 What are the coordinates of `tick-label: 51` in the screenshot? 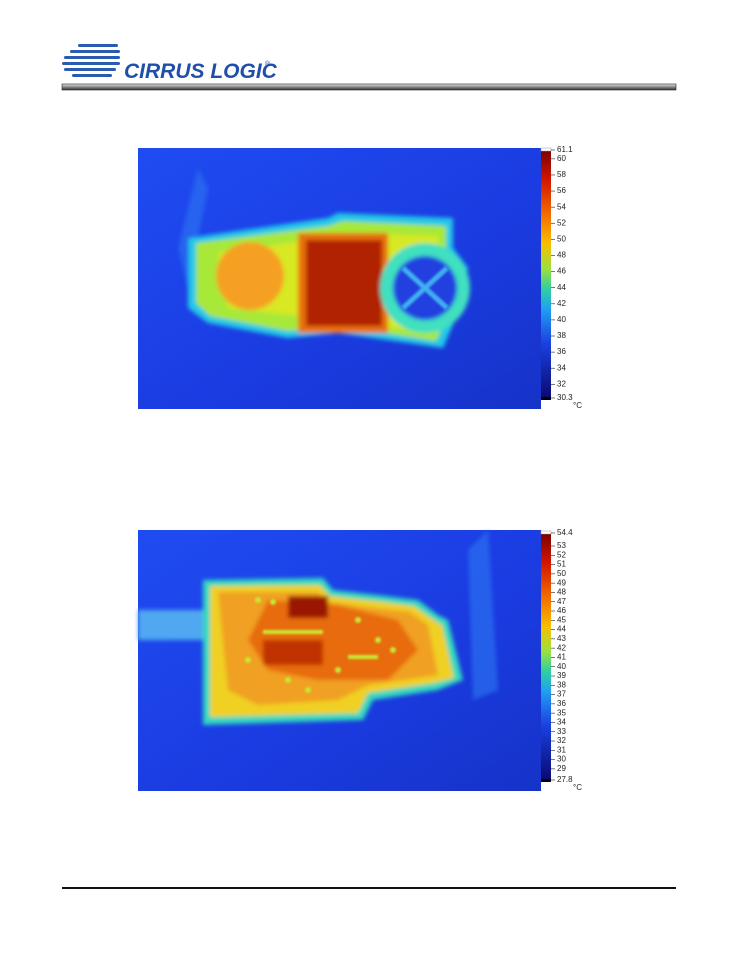 It's located at (561, 564).